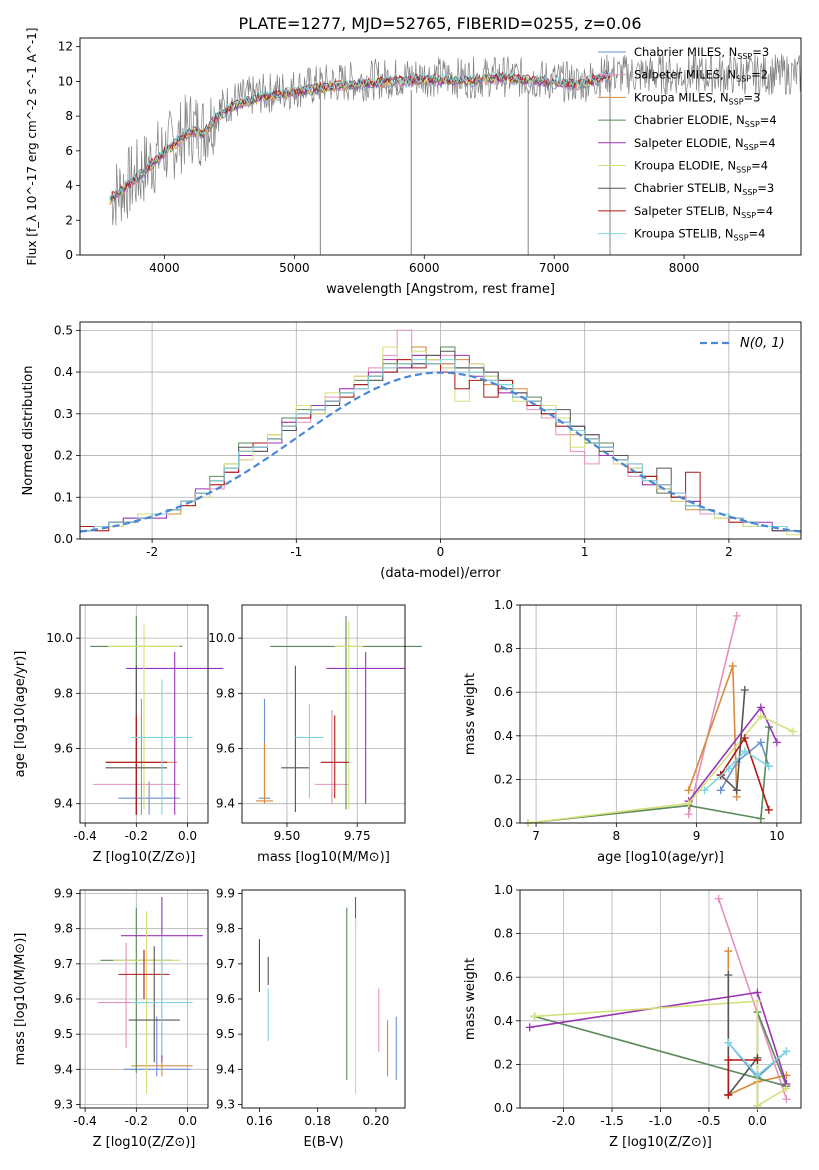 This screenshot has width=819, height=1170. I want to click on x-axis-label: age [log10(age/yr)], so click(660, 857).